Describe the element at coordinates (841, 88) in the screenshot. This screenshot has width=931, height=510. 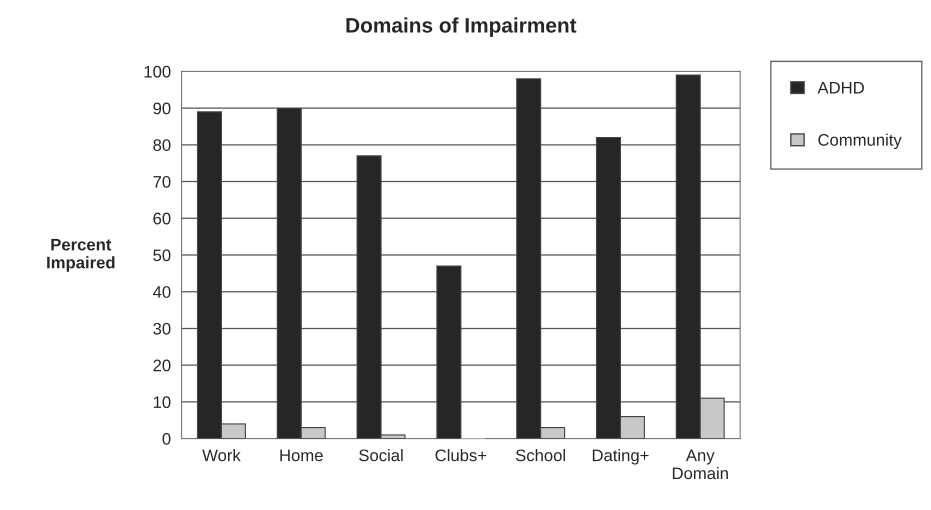
I see `legend-label: ADHD` at that location.